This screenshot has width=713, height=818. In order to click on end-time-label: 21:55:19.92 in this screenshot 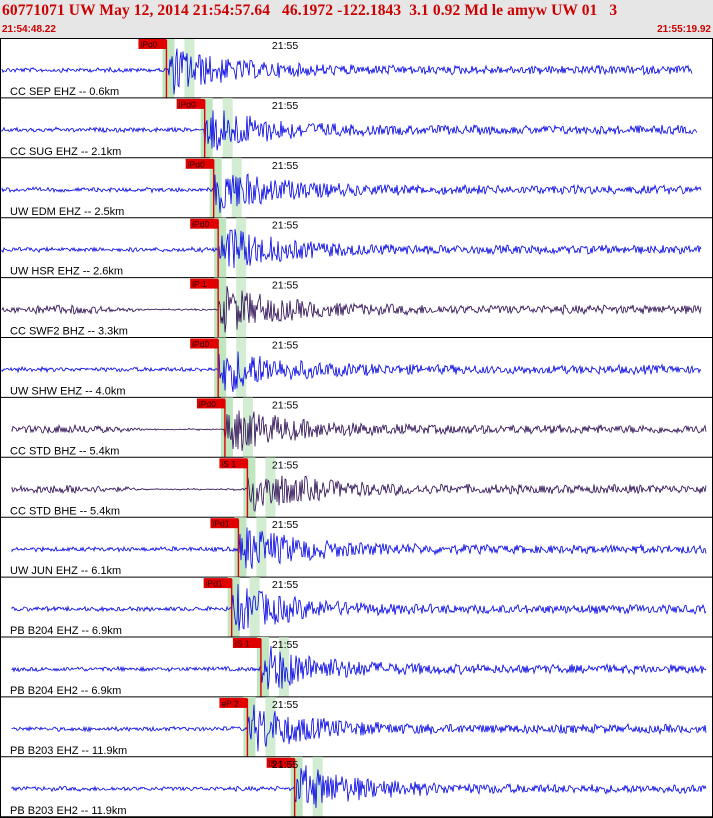, I will do `click(684, 29)`.